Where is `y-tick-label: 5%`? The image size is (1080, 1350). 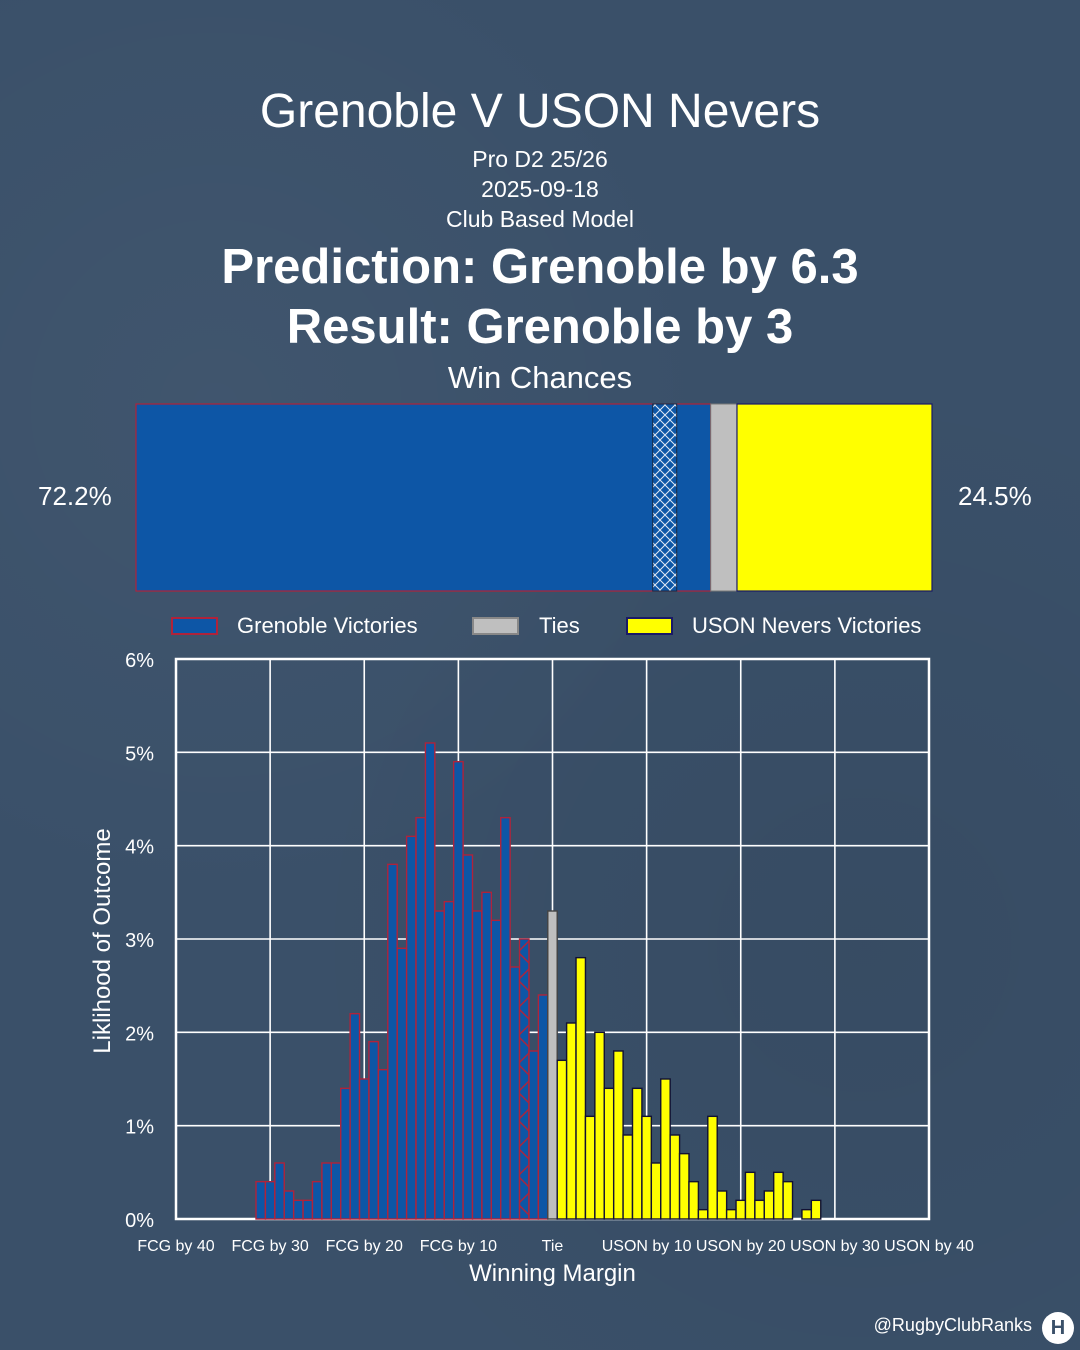
y-tick-label: 5% is located at coordinates (139, 754).